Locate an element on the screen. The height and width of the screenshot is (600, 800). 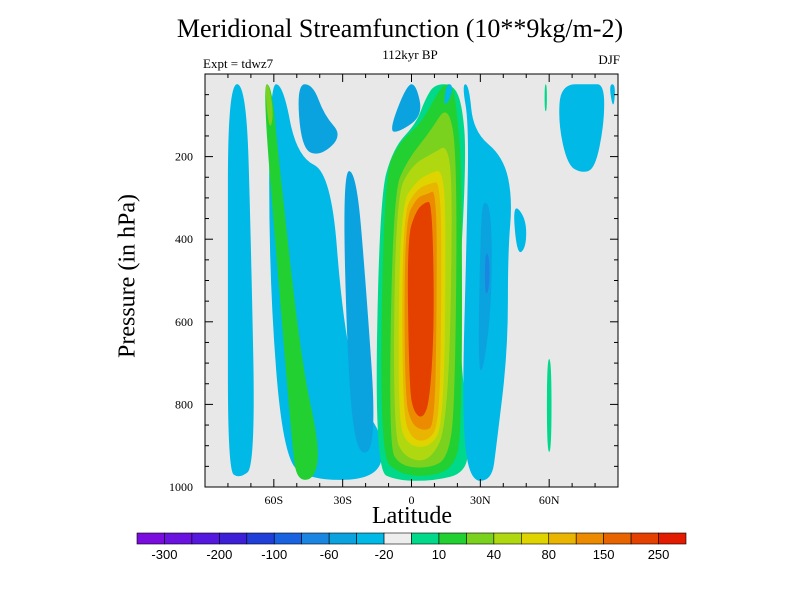
colorbar-label: -300 is located at coordinates (164, 554).